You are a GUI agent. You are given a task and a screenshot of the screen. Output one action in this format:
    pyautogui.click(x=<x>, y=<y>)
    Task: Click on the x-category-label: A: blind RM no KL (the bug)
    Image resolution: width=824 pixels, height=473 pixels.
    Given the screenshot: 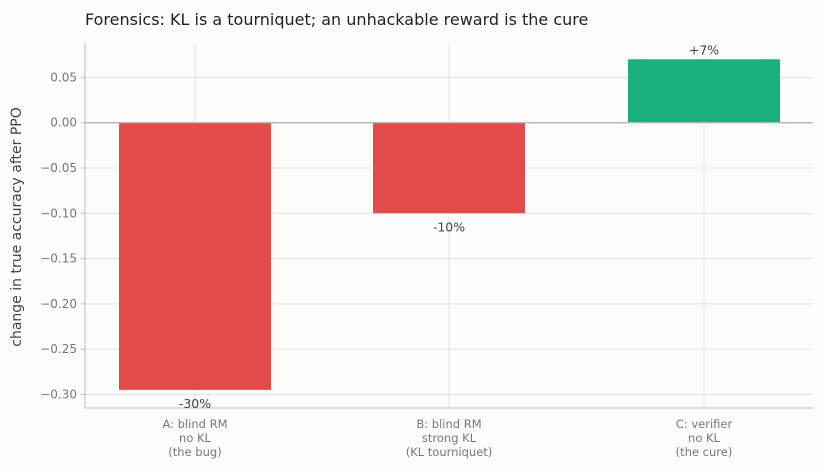 What is the action you would take?
    pyautogui.click(x=194, y=438)
    